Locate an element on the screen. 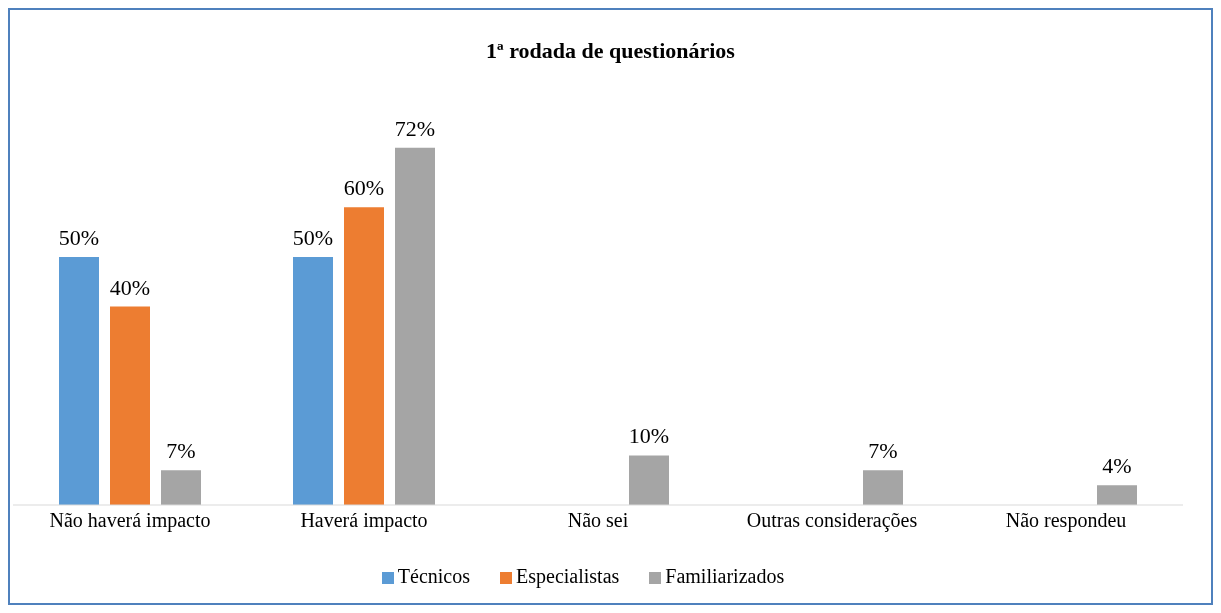 This screenshot has width=1221, height=613. x-tick-label: Não sei is located at coordinates (598, 520).